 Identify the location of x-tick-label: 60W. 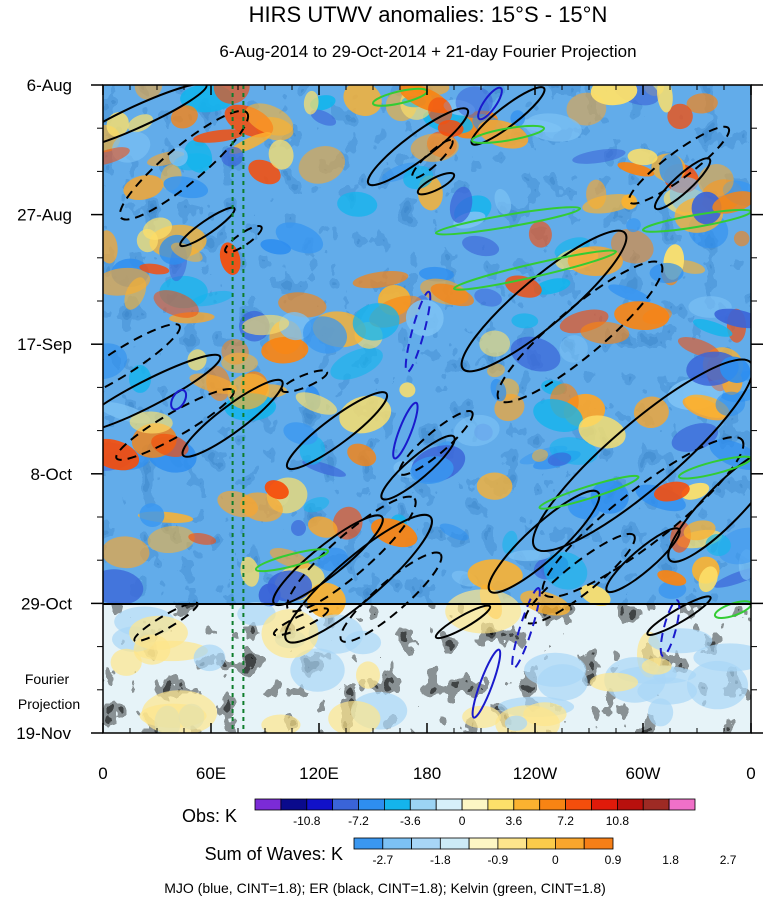
(643, 773).